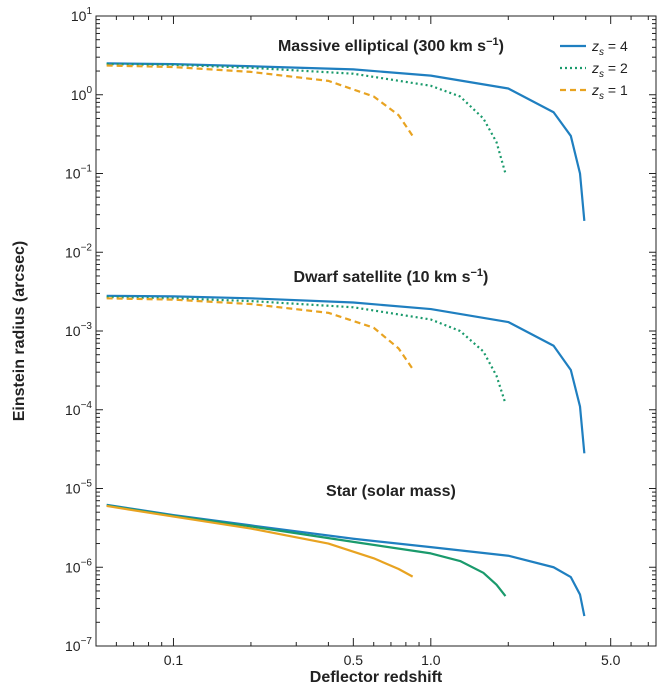 The height and width of the screenshot is (690, 660). Describe the element at coordinates (609, 92) in the screenshot. I see `legend-label: zs = 1` at that location.